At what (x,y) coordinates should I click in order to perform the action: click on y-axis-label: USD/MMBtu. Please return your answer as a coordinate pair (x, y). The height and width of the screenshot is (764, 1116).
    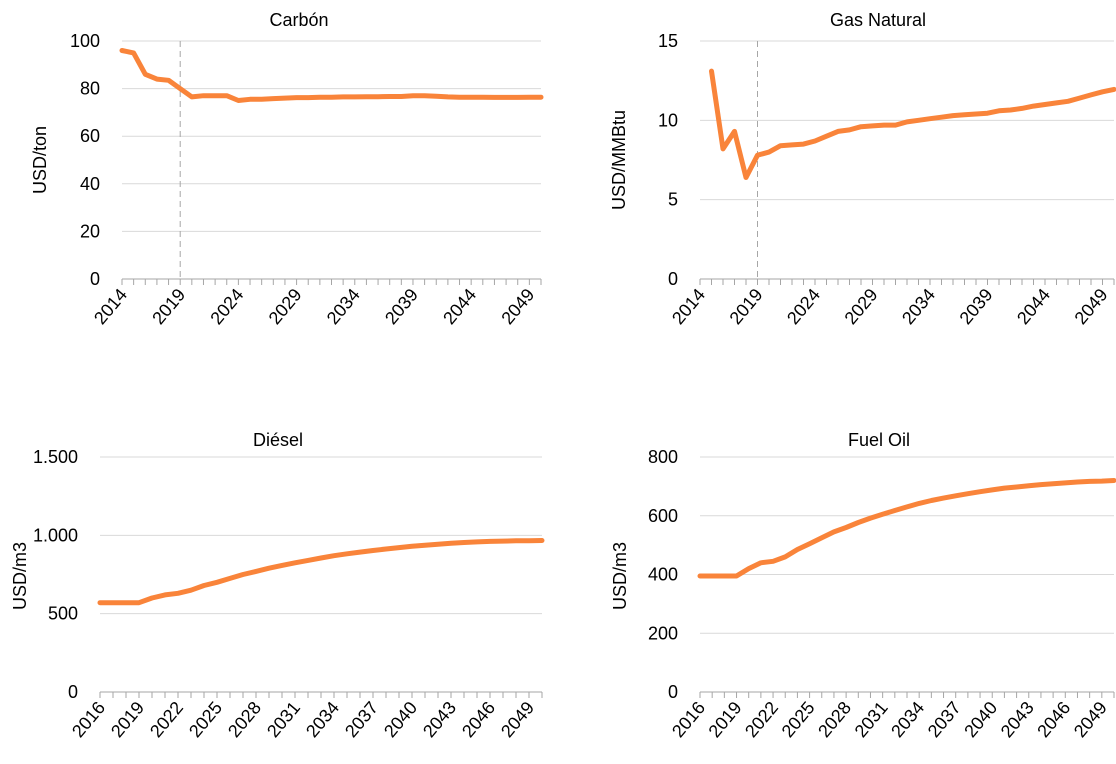
    Looking at the image, I should click on (619, 160).